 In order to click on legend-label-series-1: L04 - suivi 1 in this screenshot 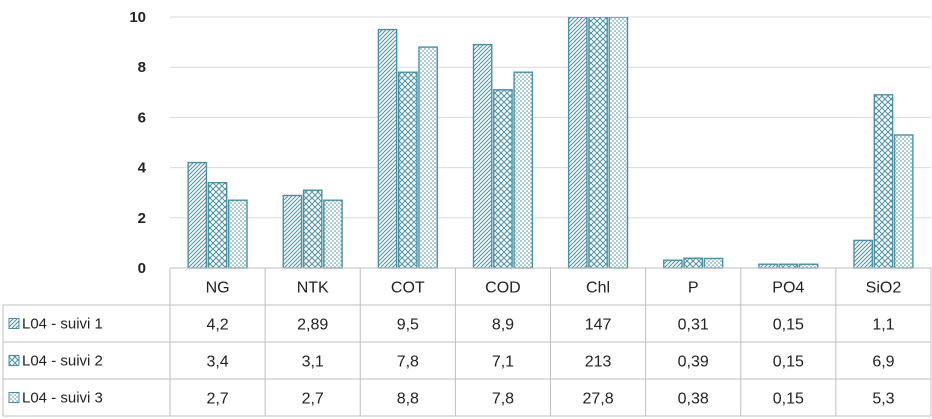, I will do `click(62, 324)`.